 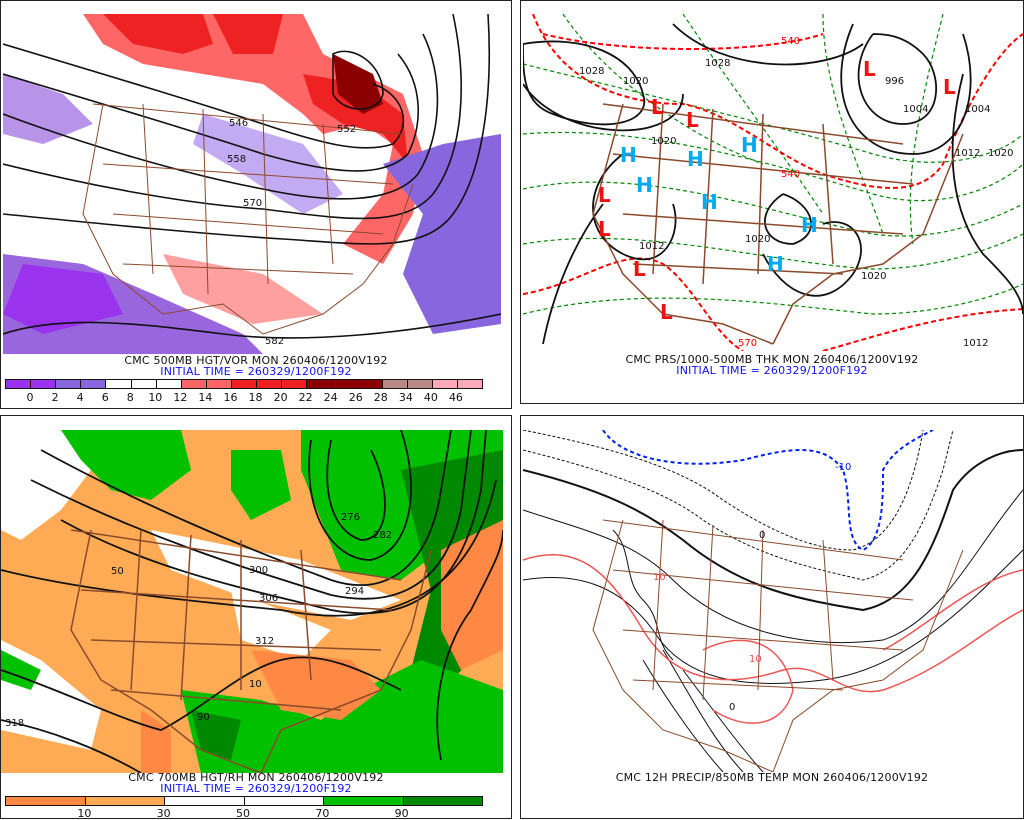 I want to click on map-caption: CMC 700MB HGT/RH MON 260406/1200V192, so click(x=256, y=777).